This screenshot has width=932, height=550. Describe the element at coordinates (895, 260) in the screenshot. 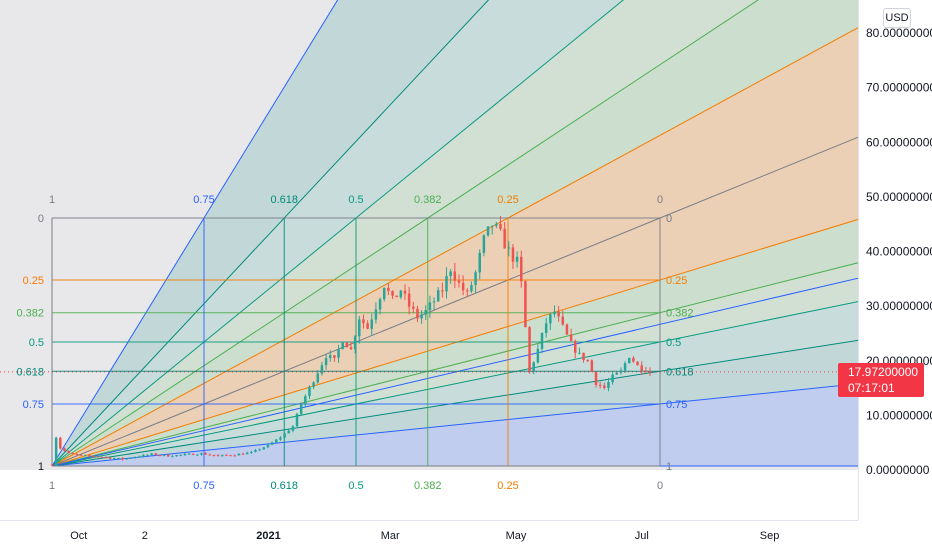

I see `price-axis-background` at that location.